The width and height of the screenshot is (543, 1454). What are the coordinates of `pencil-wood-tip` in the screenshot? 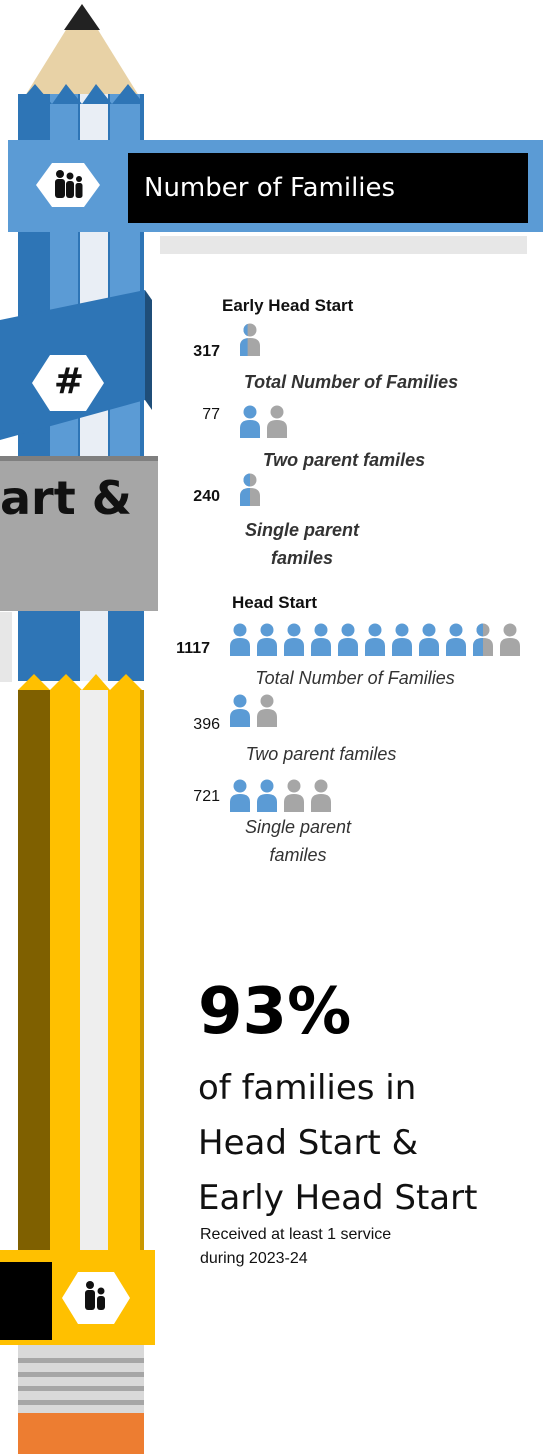 It's located at (82, 54).